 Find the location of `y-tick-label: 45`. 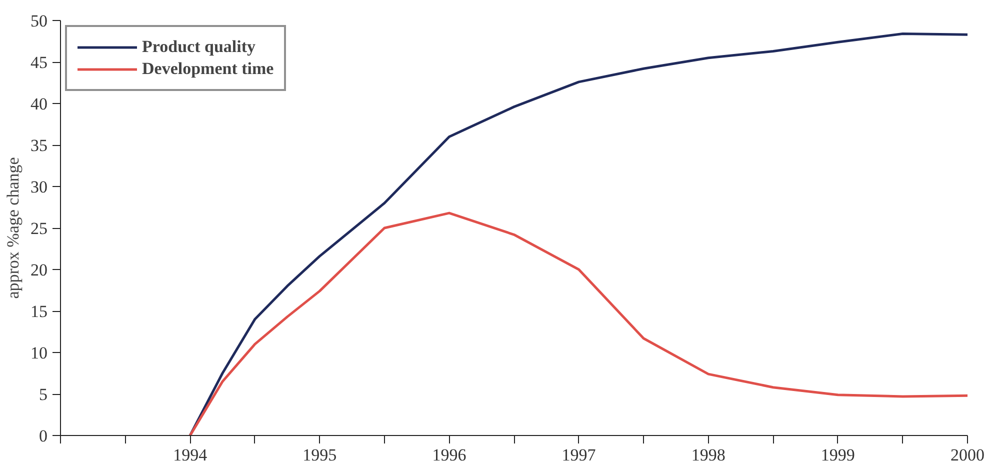

y-tick-label: 45 is located at coordinates (39, 62).